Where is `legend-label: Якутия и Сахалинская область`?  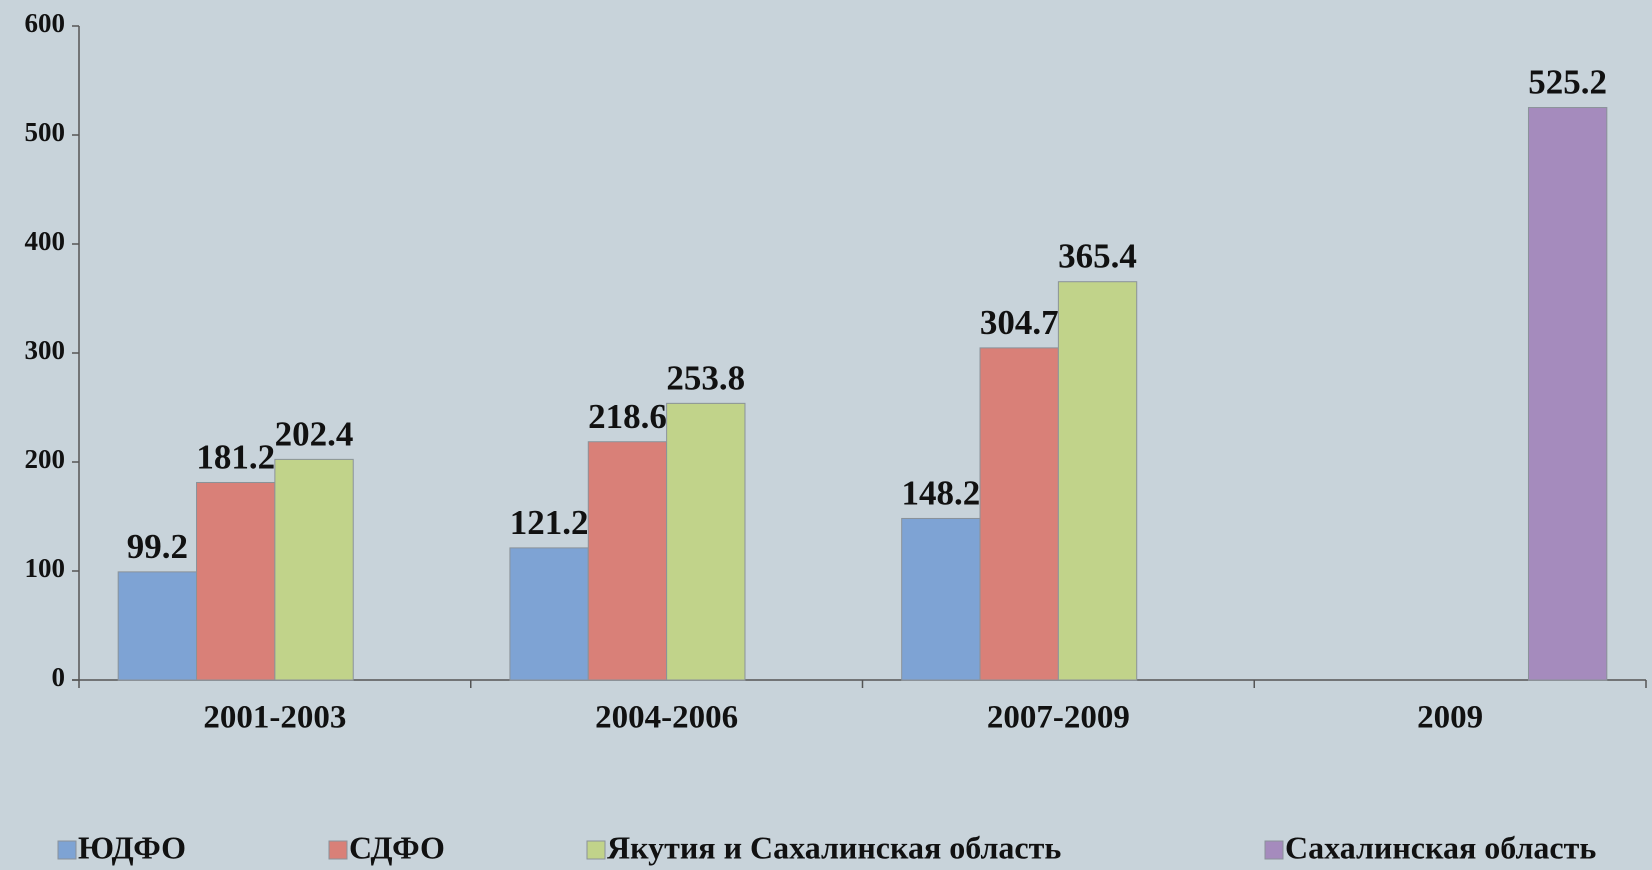
legend-label: Якутия и Сахалинская область is located at coordinates (834, 847).